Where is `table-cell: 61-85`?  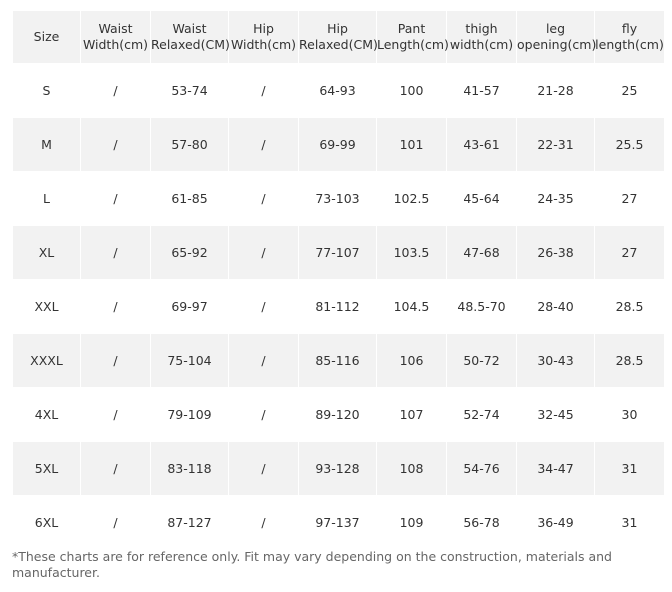
table-cell: 61-85 is located at coordinates (189, 198).